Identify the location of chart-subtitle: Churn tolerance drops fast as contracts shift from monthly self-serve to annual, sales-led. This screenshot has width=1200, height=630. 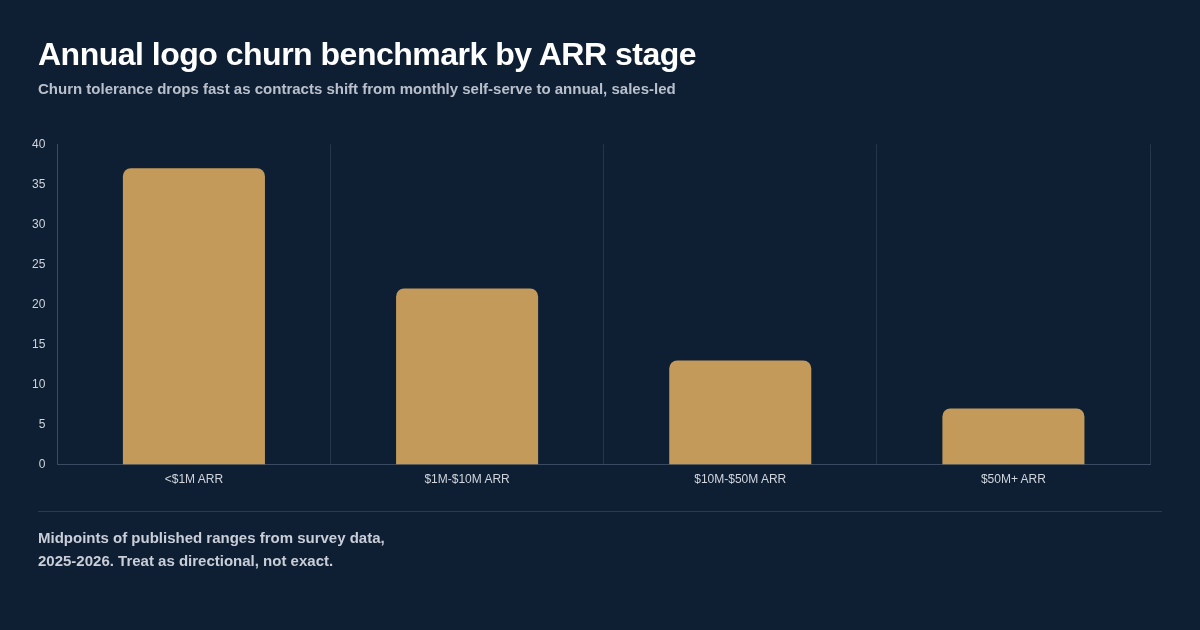
(357, 88).